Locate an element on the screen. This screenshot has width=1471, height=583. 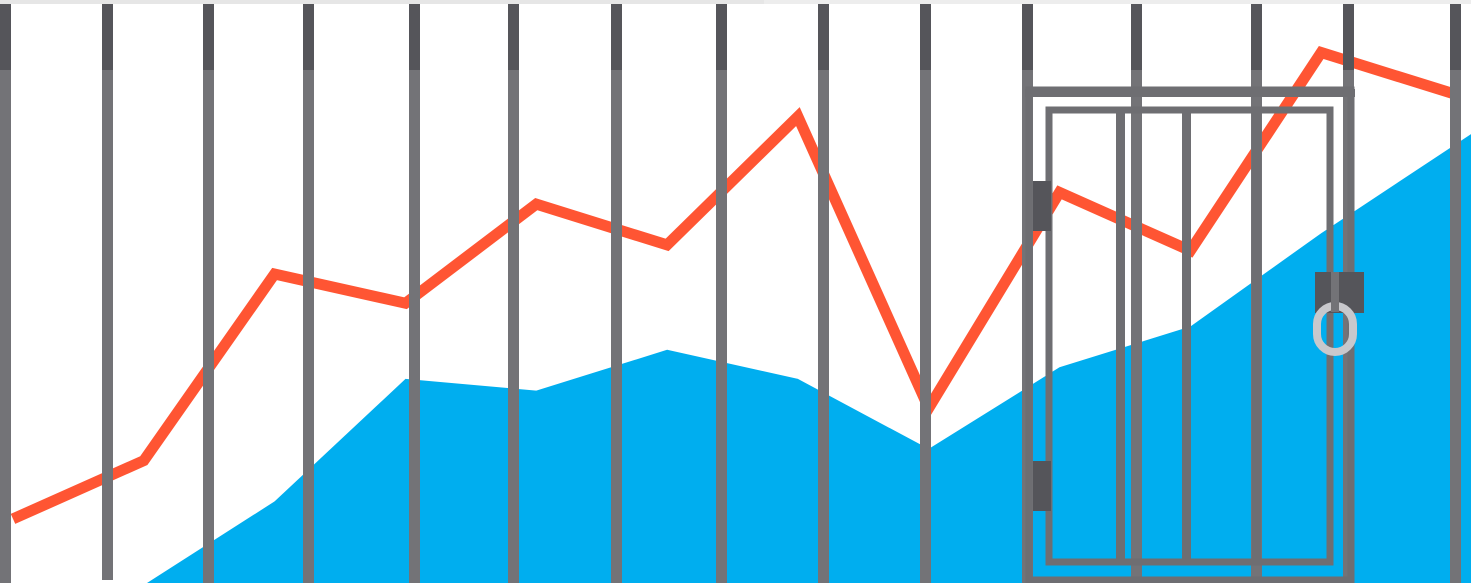
padlock-shackle is located at coordinates (1335, 292).